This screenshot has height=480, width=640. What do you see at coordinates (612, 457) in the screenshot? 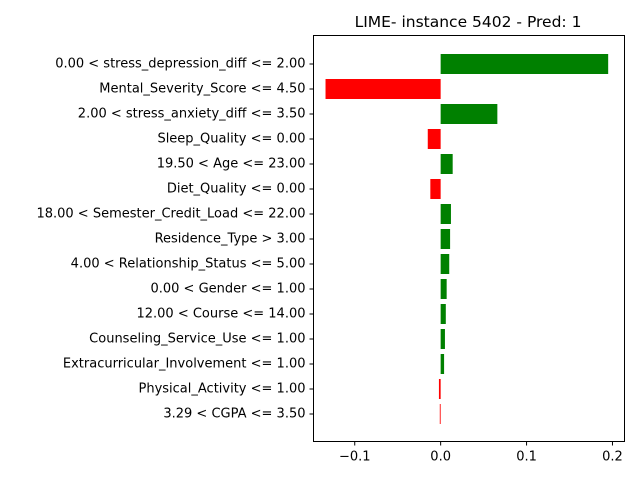
I see `x-tick-label: 0.2` at bounding box center [612, 457].